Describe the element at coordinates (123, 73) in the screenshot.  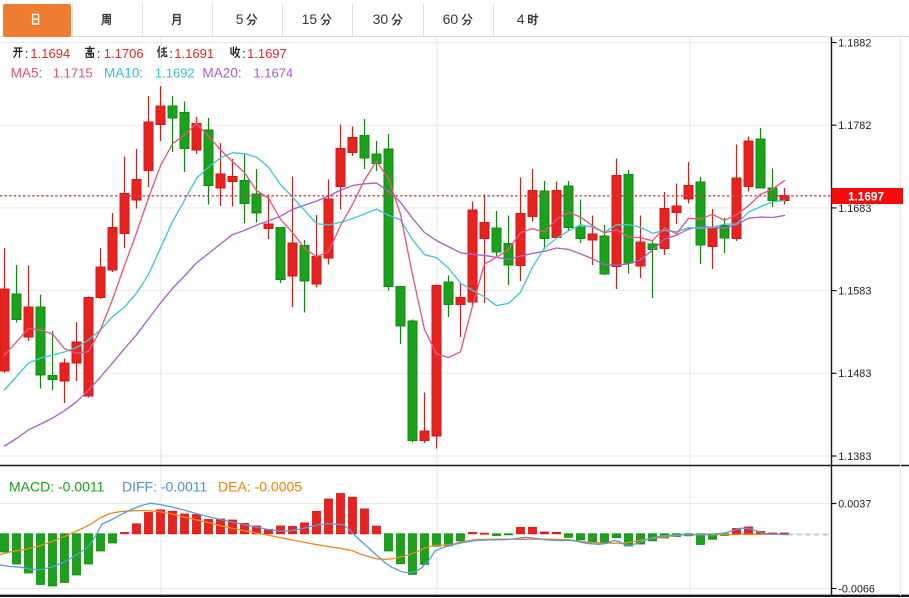
I see `svg-text: MA10:` at that location.